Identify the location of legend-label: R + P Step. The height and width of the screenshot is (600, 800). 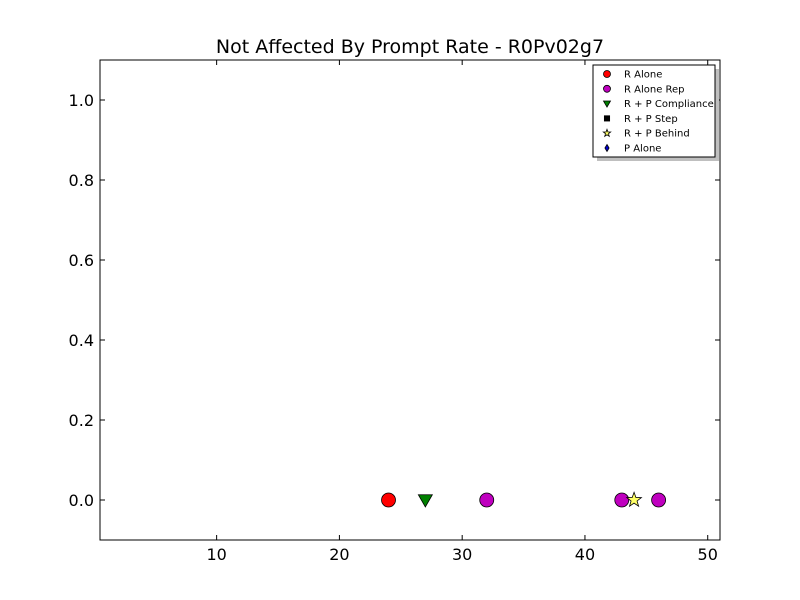
(651, 119).